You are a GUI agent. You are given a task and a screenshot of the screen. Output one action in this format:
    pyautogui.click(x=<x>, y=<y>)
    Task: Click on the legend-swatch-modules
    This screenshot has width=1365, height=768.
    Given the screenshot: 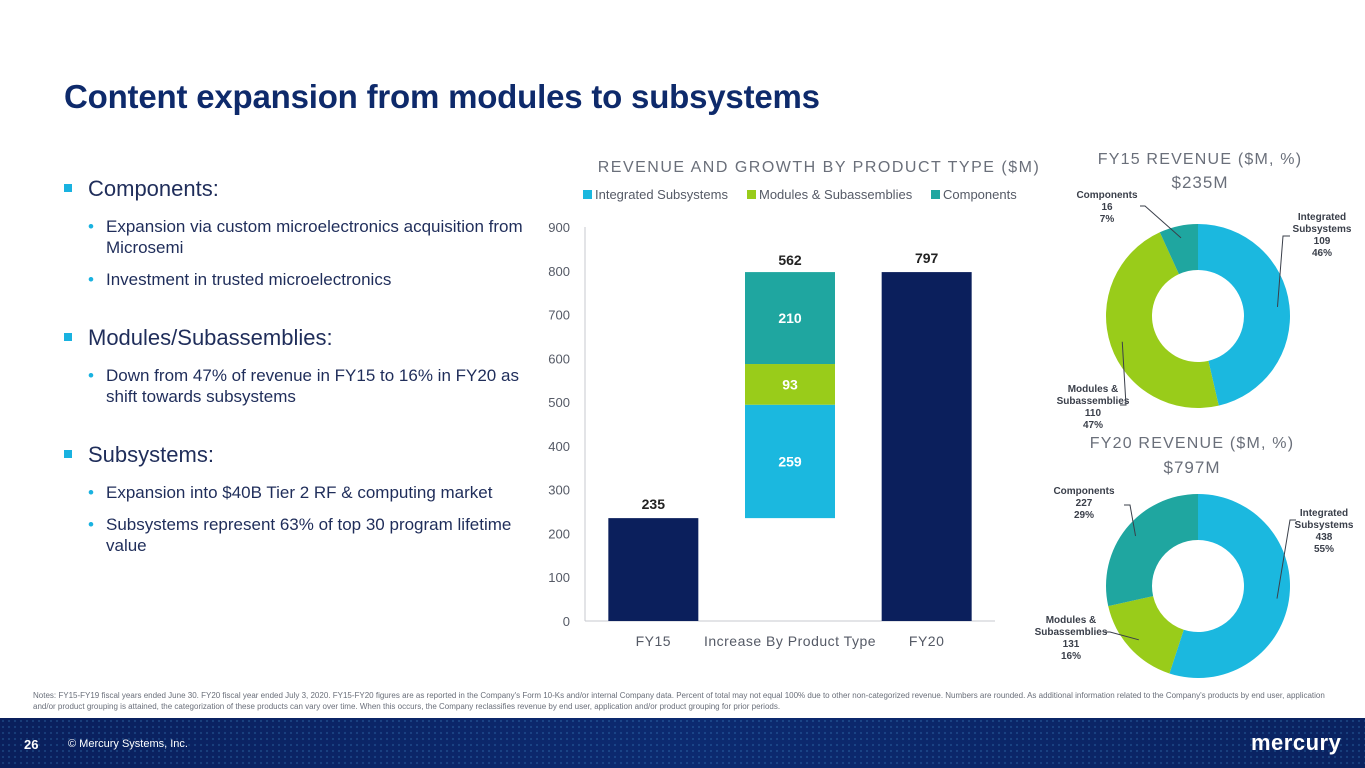 What is the action you would take?
    pyautogui.click(x=751, y=194)
    